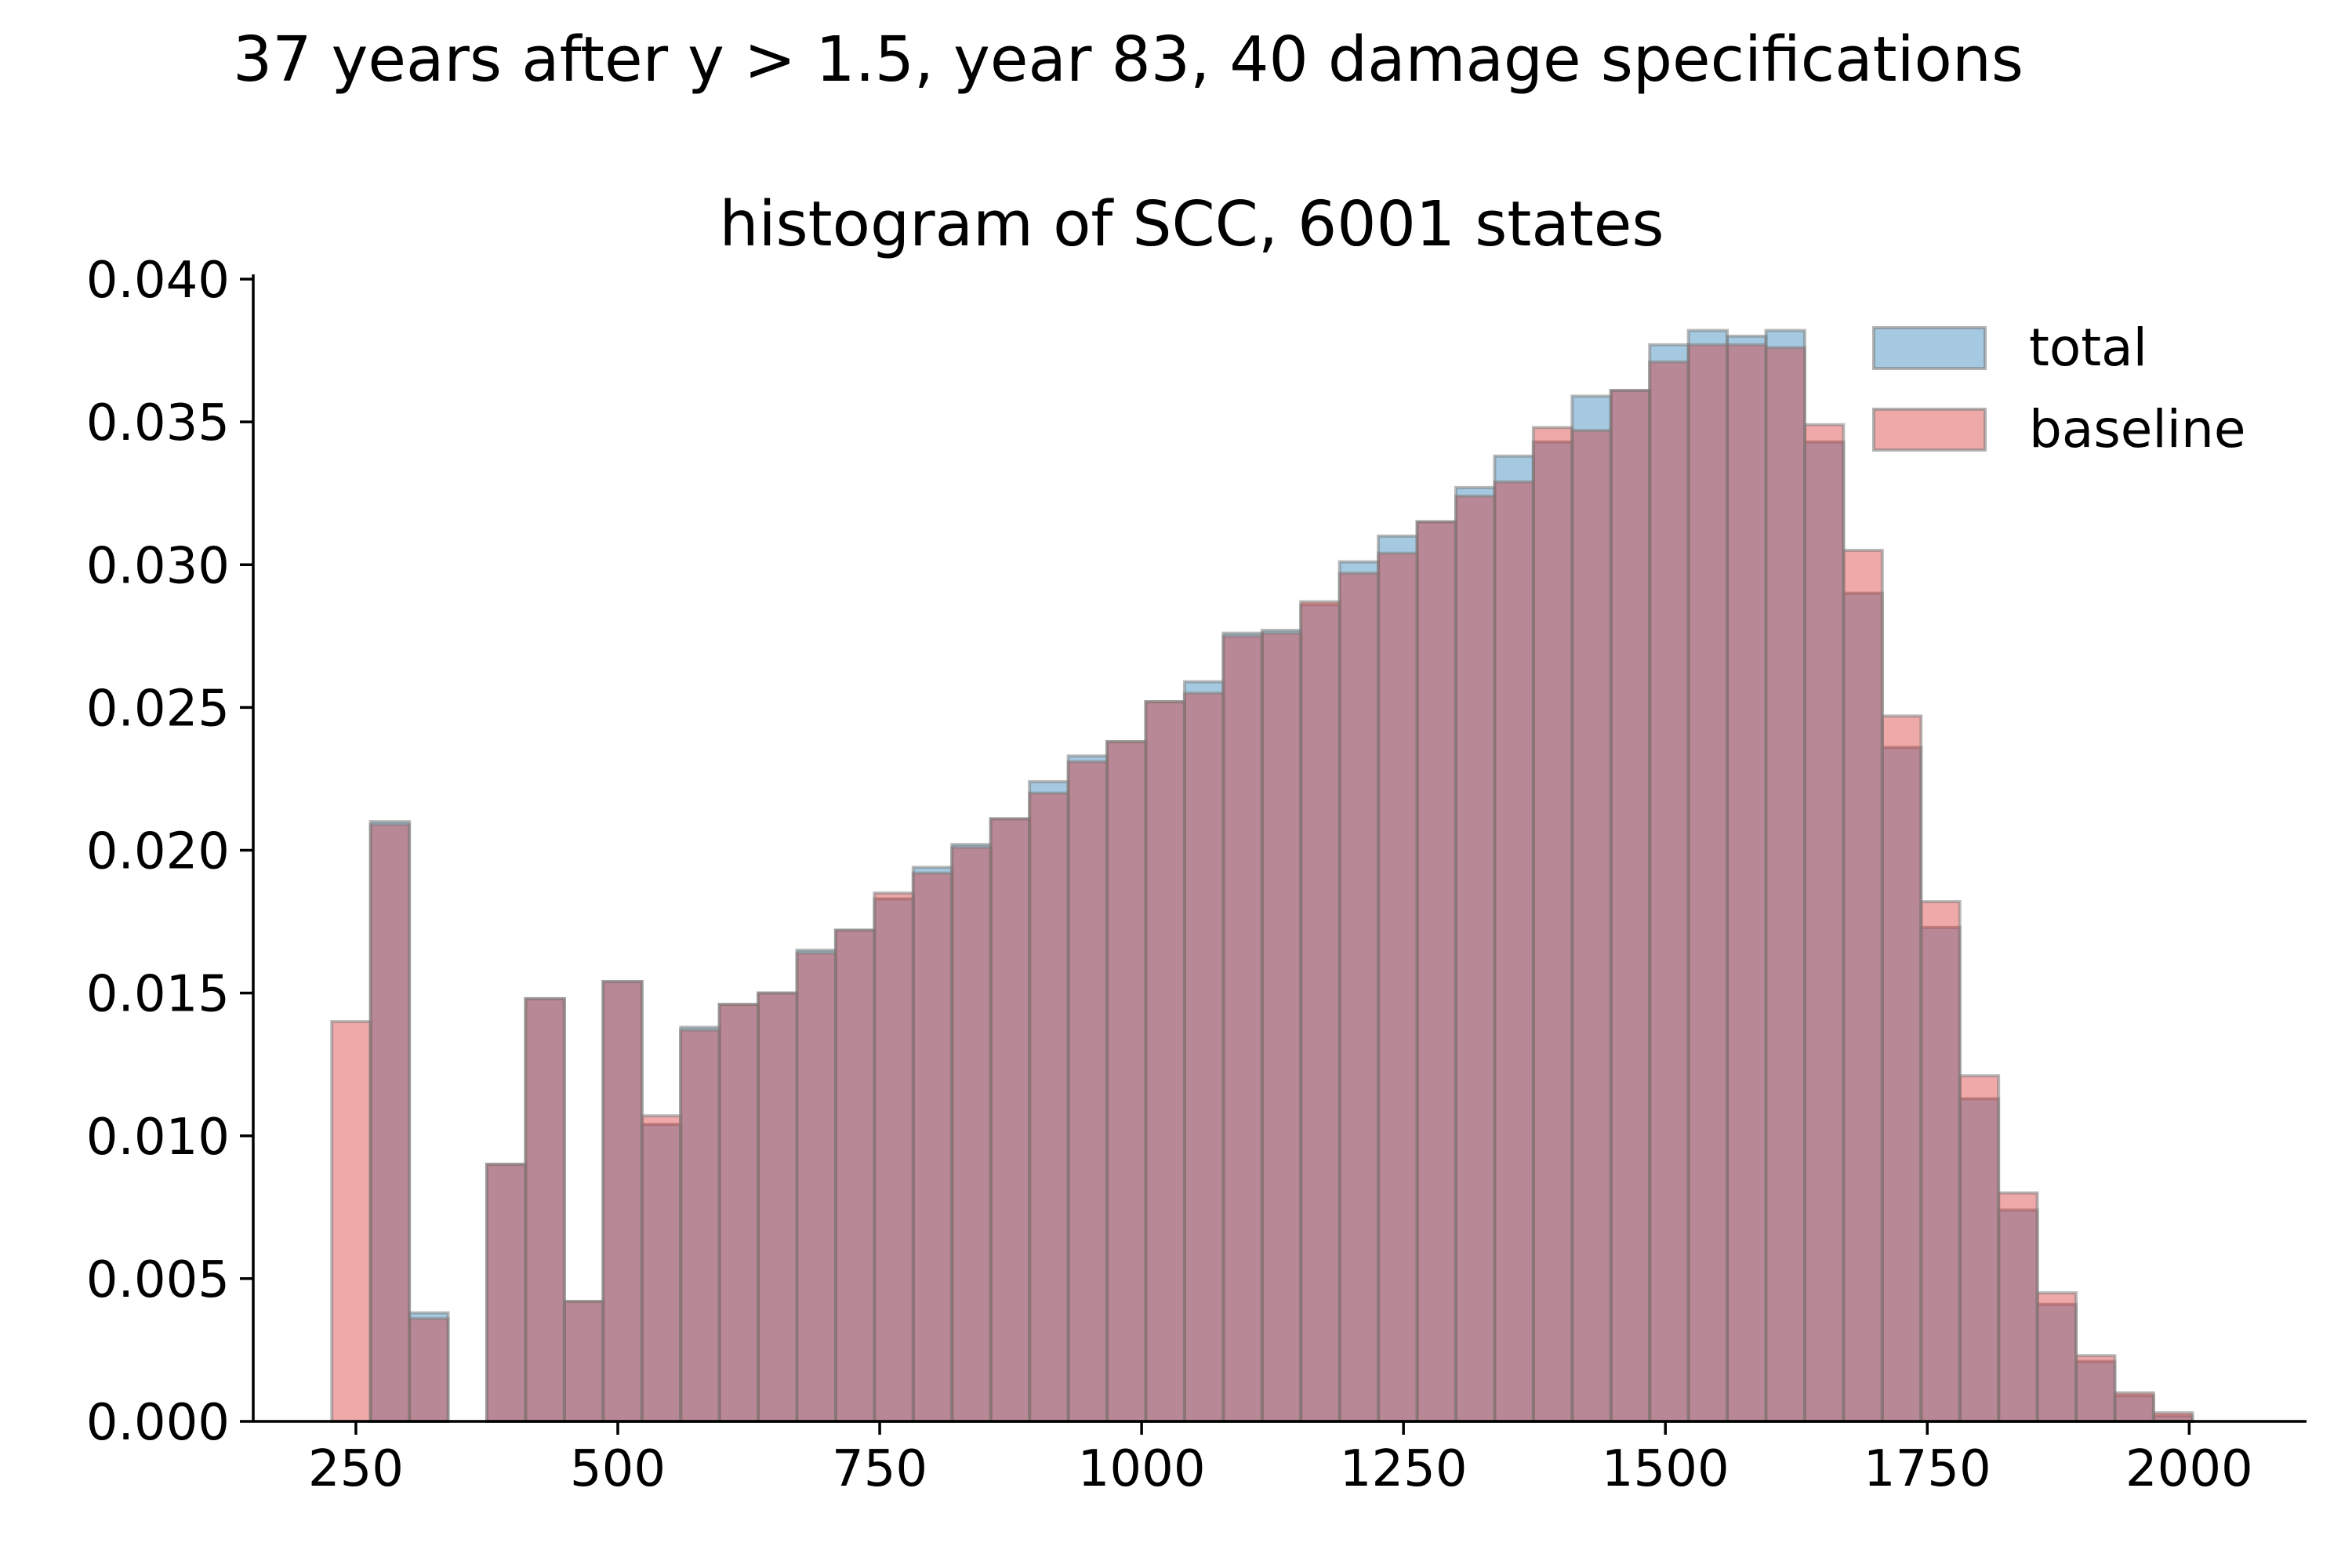 Image resolution: width=2352 pixels, height=1568 pixels. What do you see at coordinates (879, 1469) in the screenshot?
I see `x-tick-label: 750` at bounding box center [879, 1469].